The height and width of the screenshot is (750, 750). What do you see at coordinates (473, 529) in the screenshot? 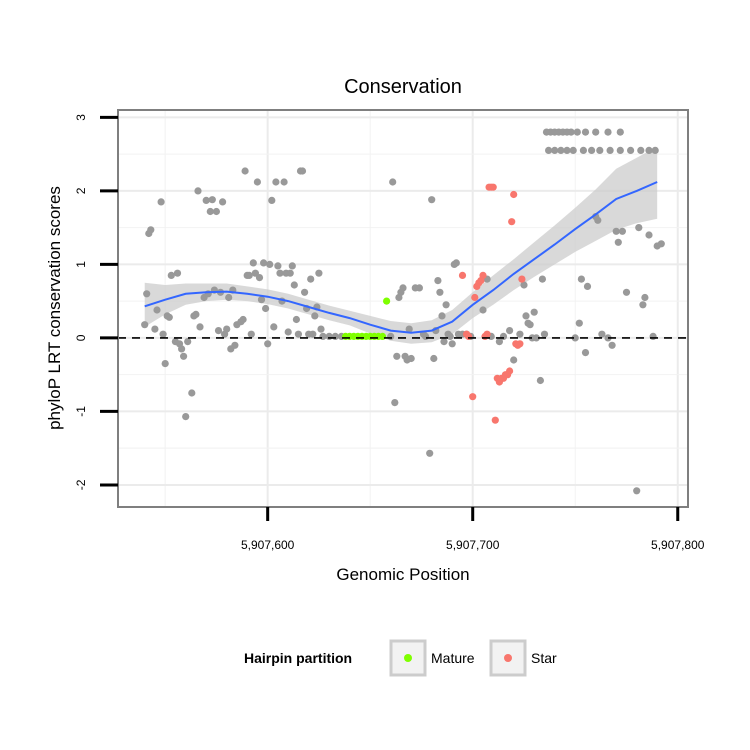
I see `x-axis: 5,907,600 5,907,700 5,907,800` at bounding box center [473, 529].